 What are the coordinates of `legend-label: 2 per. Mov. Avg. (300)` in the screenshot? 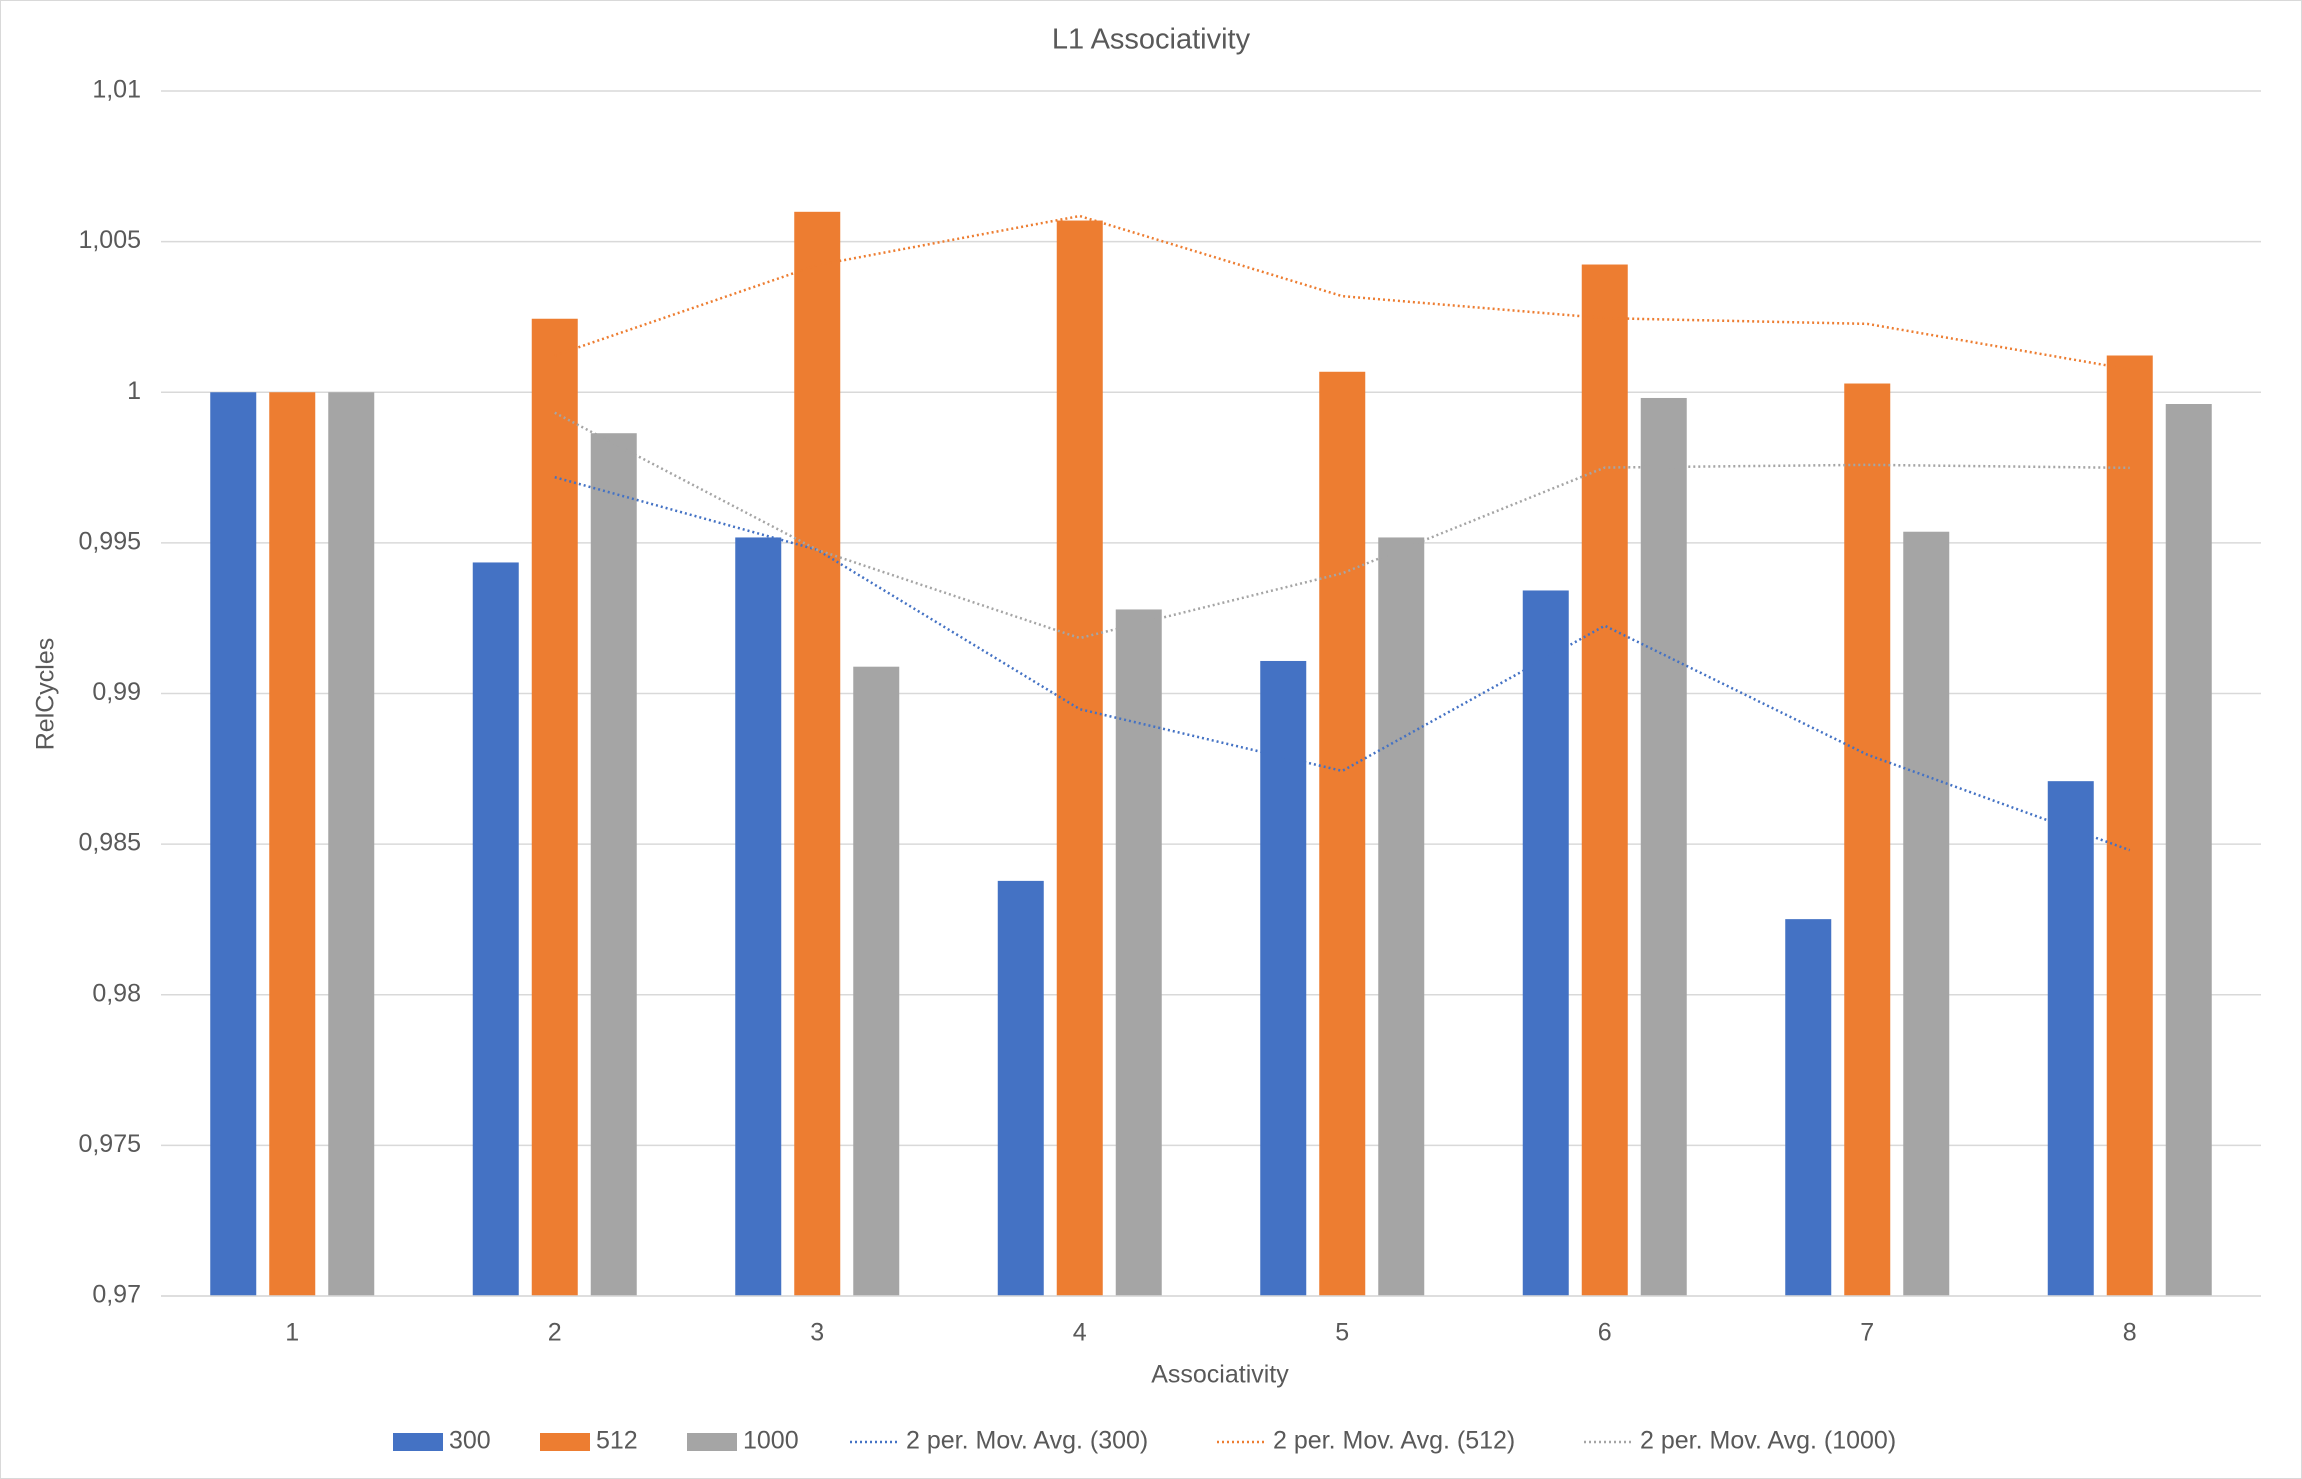 It's located at (1027, 1441).